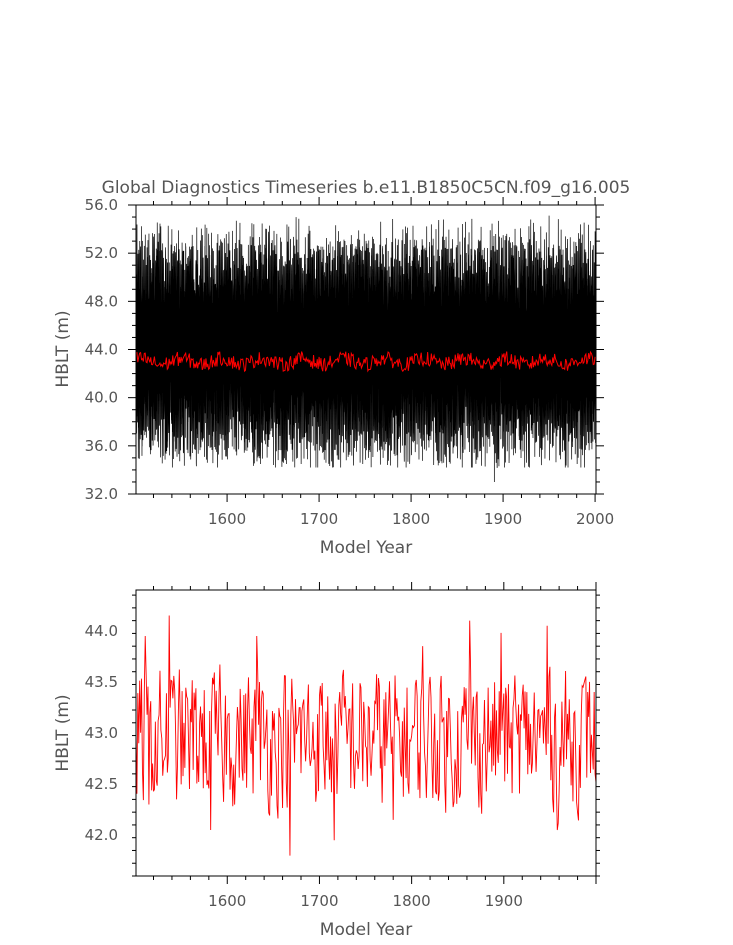  I want to click on bottom-x-tick-label: 1600, so click(227, 901).